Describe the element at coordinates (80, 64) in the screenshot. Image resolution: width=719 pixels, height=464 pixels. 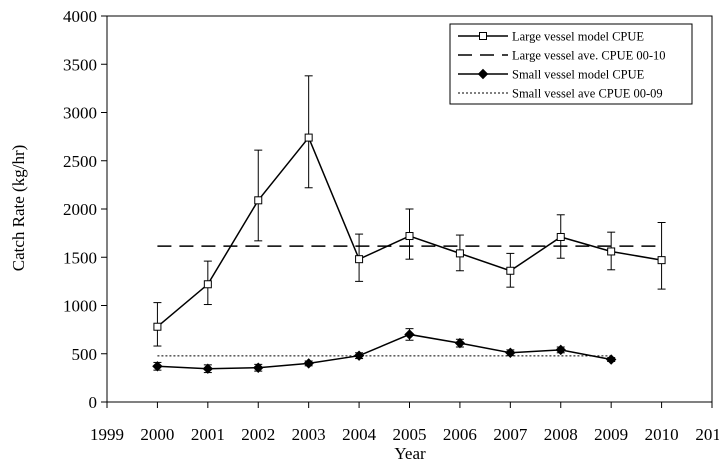
I see `y-tick-label: 3500` at that location.